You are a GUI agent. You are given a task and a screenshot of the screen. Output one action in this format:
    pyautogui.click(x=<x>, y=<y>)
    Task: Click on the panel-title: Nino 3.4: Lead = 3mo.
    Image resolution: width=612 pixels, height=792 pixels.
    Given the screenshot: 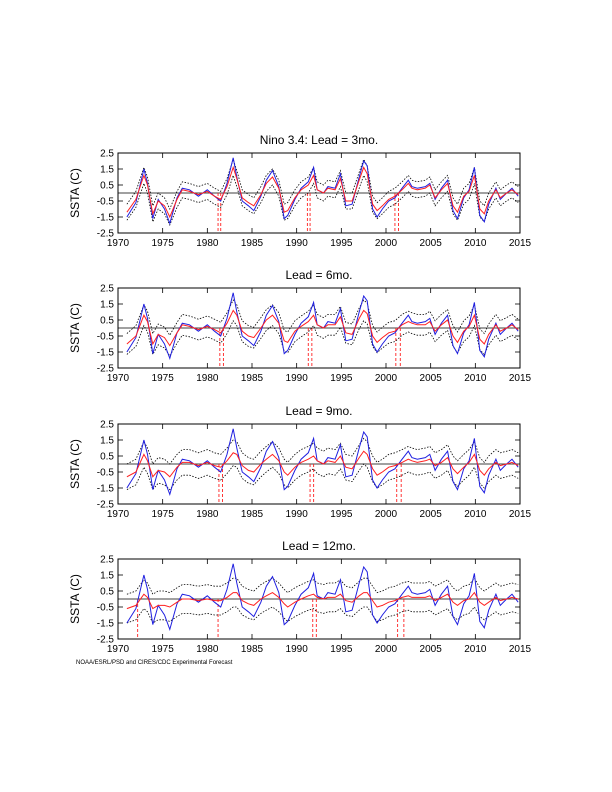 What is the action you would take?
    pyautogui.click(x=319, y=140)
    